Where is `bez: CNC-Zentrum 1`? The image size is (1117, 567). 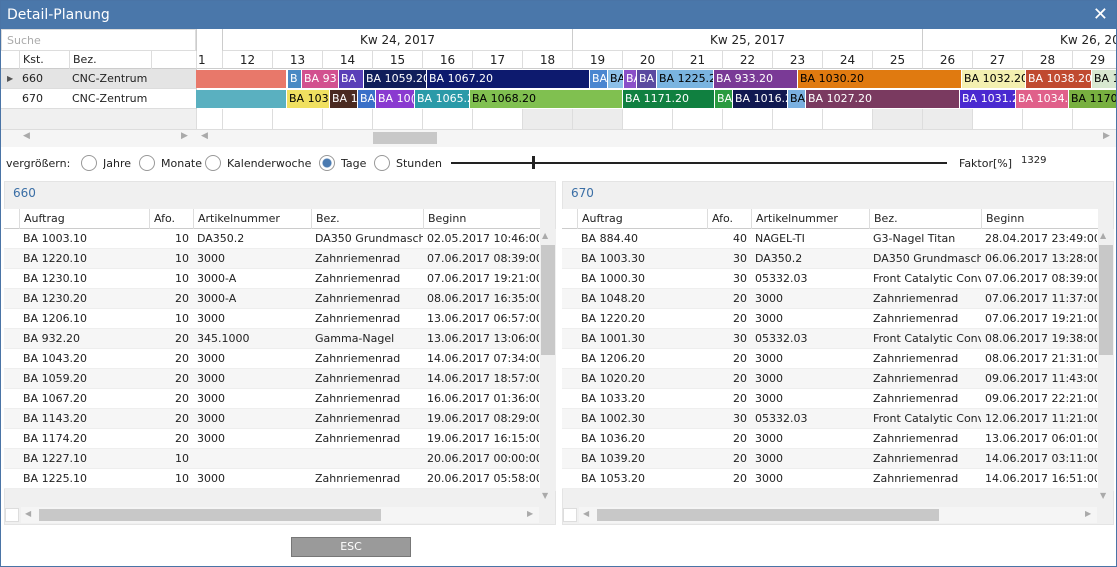 bez: CNC-Zentrum 1 is located at coordinates (111, 78).